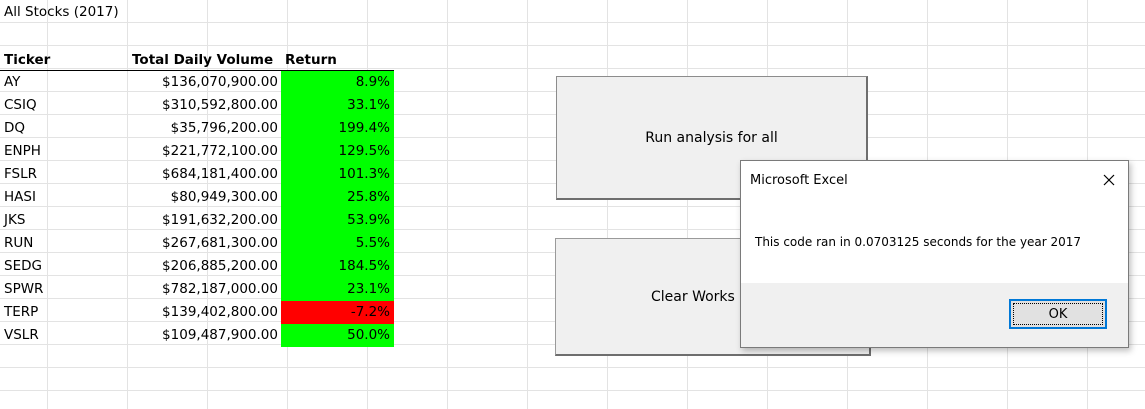  I want to click on ticker-cell: SEDG, so click(23, 266).